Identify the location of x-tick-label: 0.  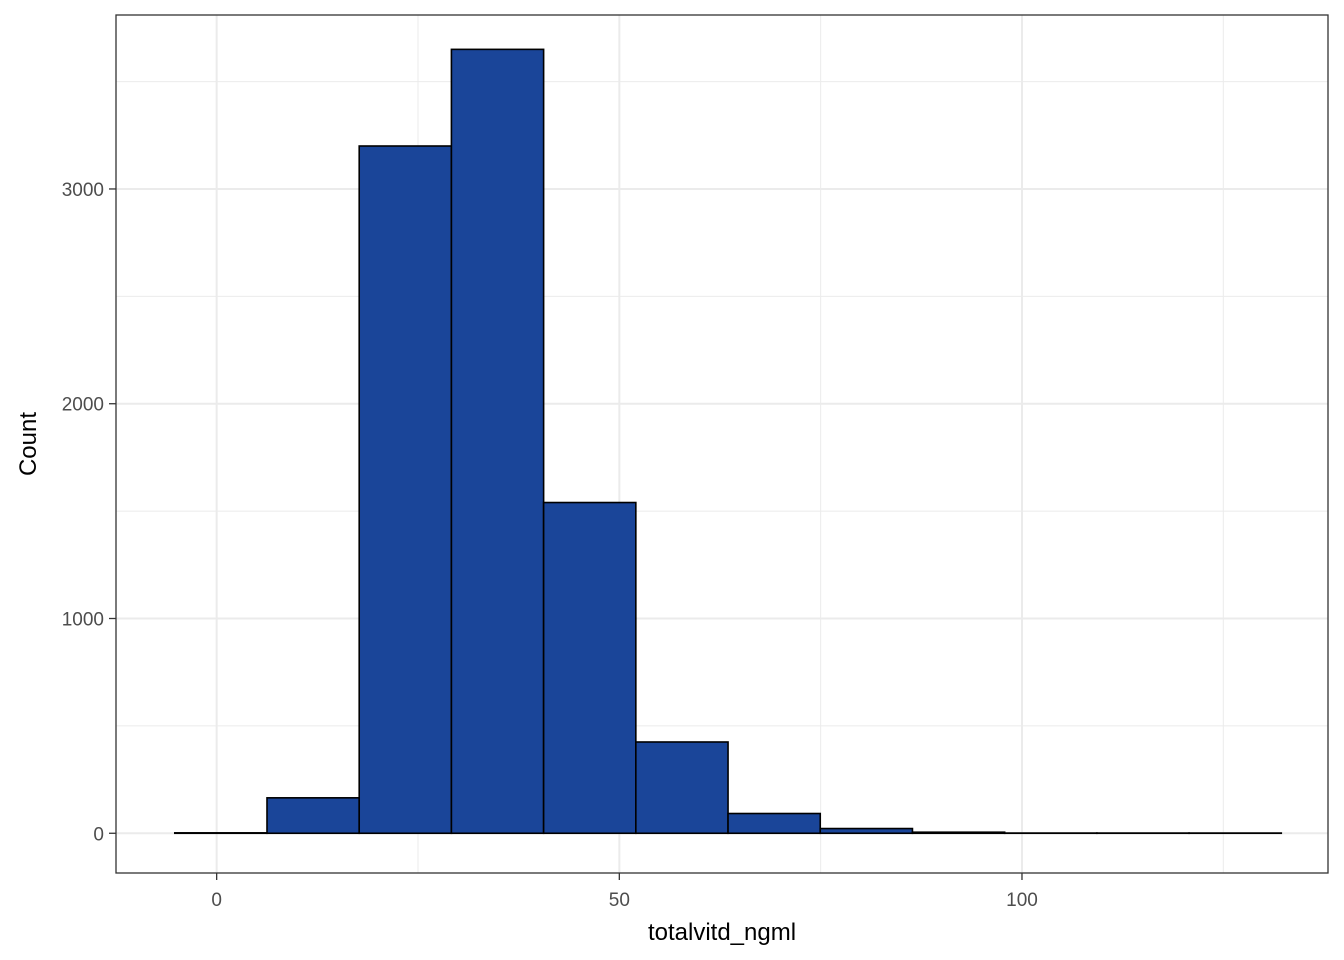
(216, 900).